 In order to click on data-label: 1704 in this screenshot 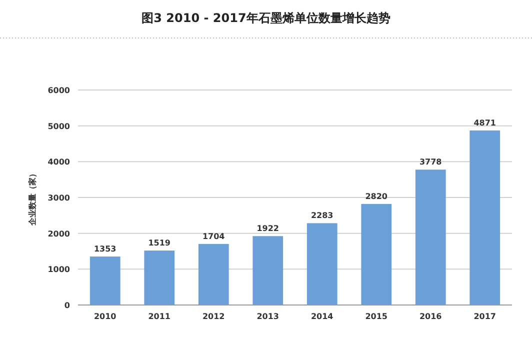, I will do `click(214, 236)`.